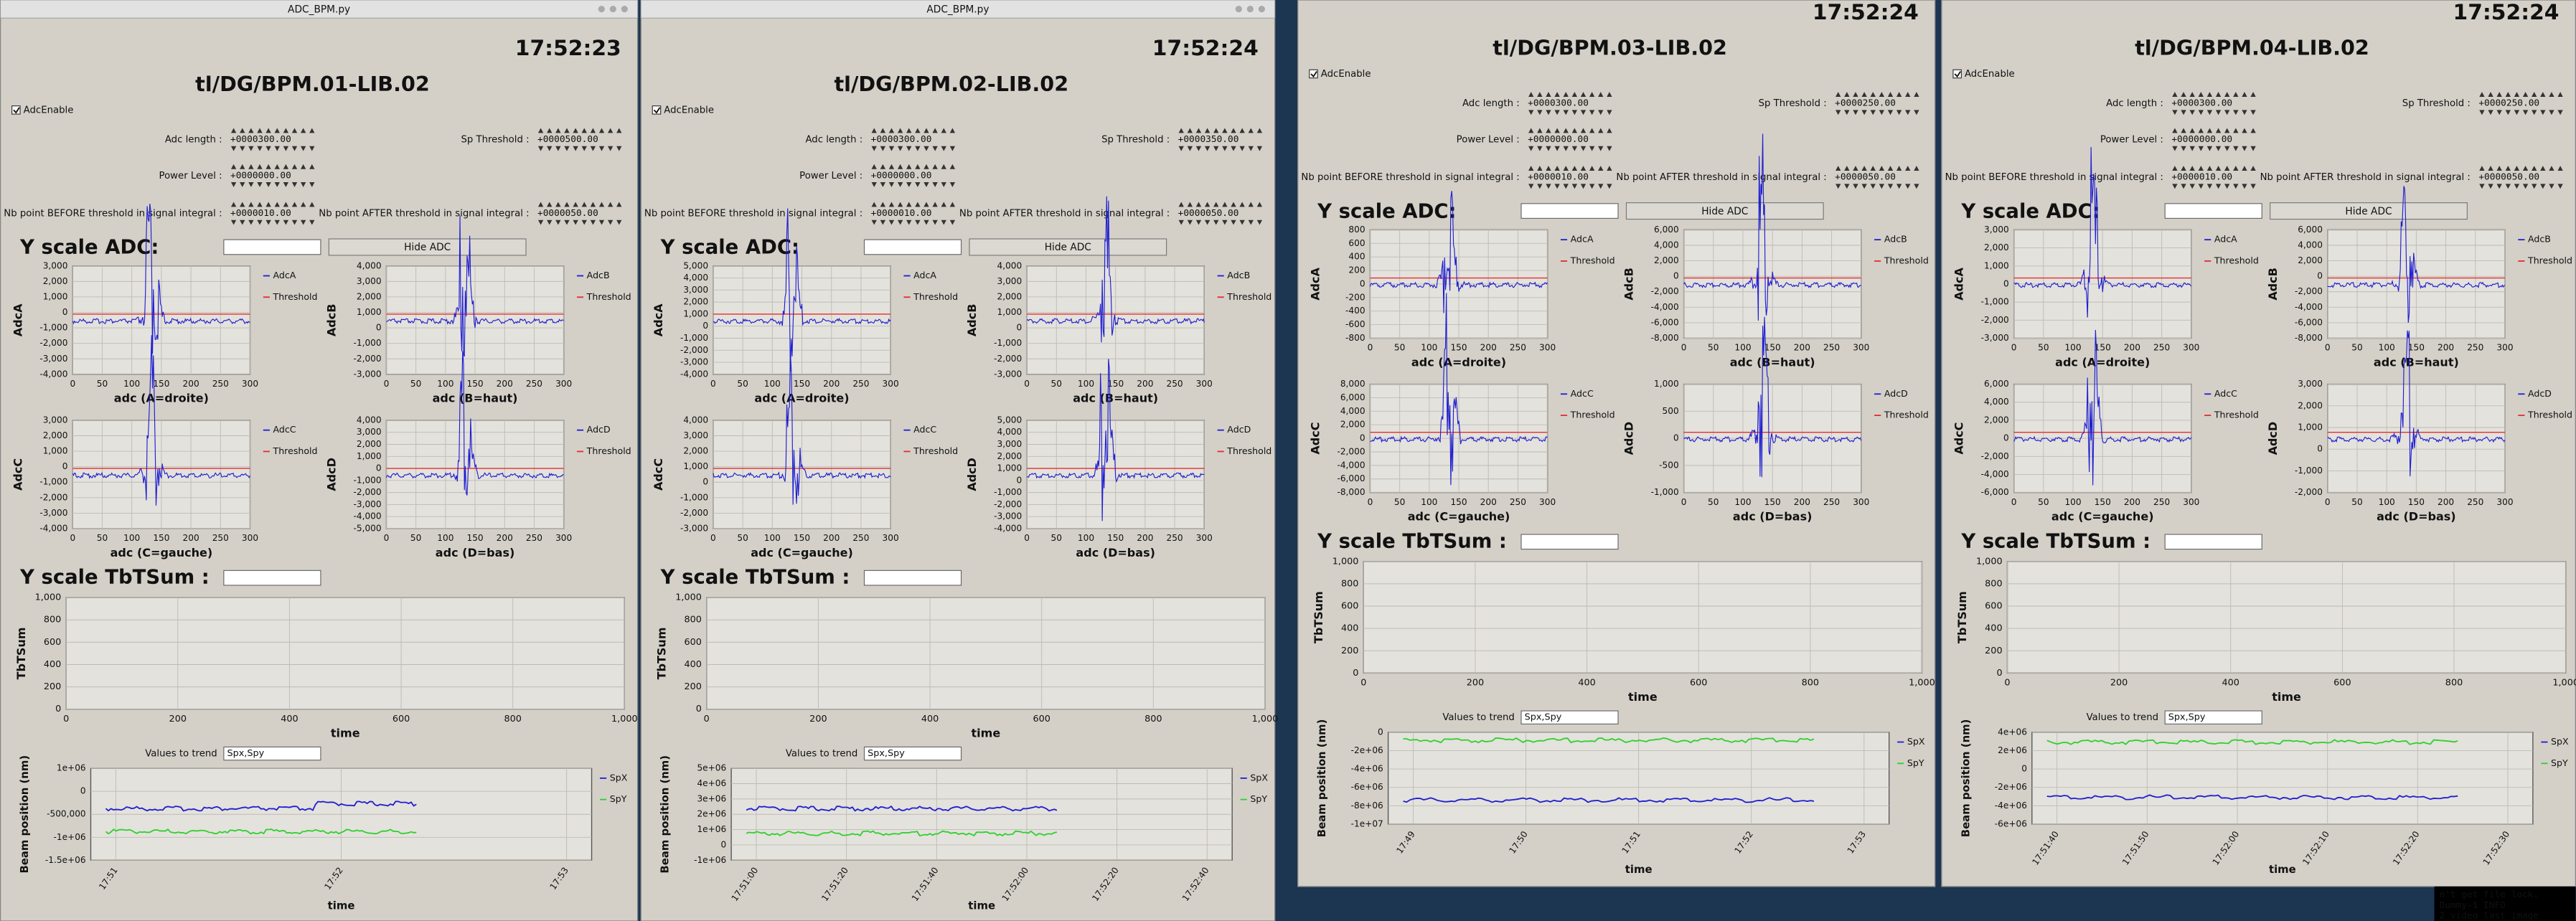 Image resolution: width=2576 pixels, height=921 pixels. I want to click on legend-label: AdcB, so click(1895, 239).